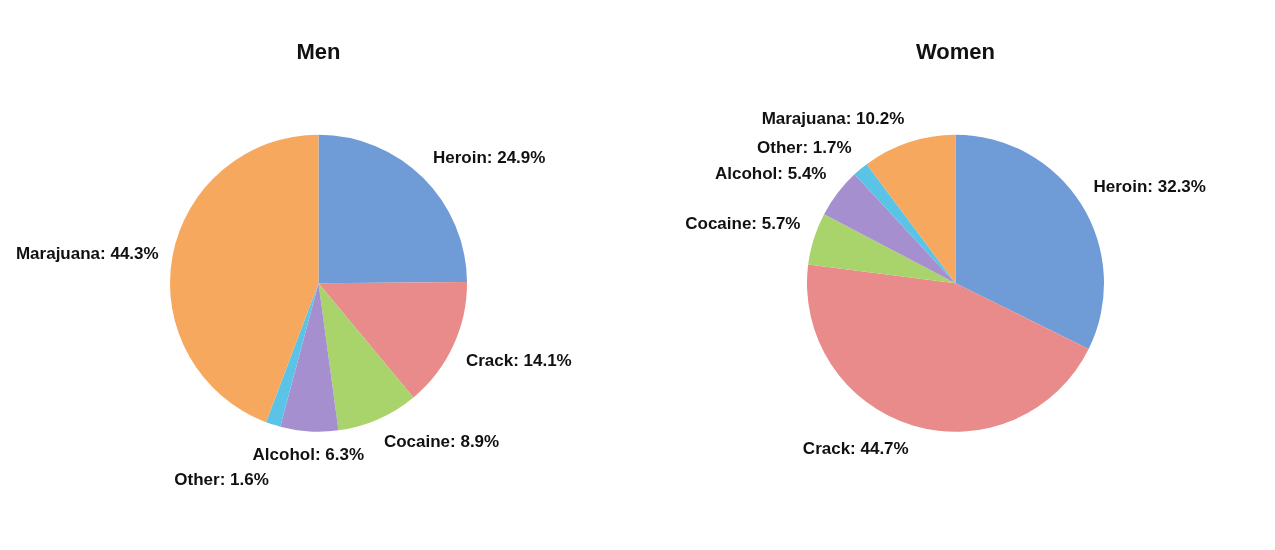 The width and height of the screenshot is (1275, 550). Describe the element at coordinates (221, 479) in the screenshot. I see `slice-label: Other: 1.6%` at that location.